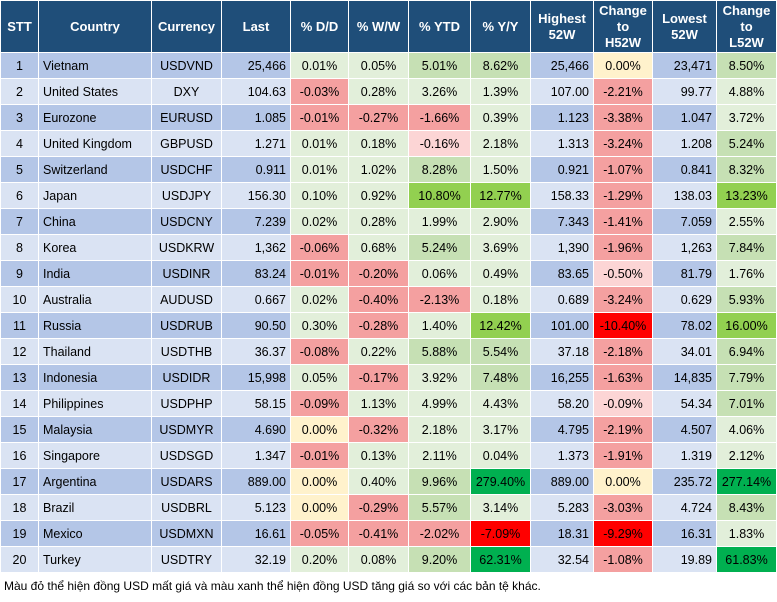 This screenshot has height=602, width=777. What do you see at coordinates (95, 533) in the screenshot?
I see `cell-country: Mexico` at bounding box center [95, 533].